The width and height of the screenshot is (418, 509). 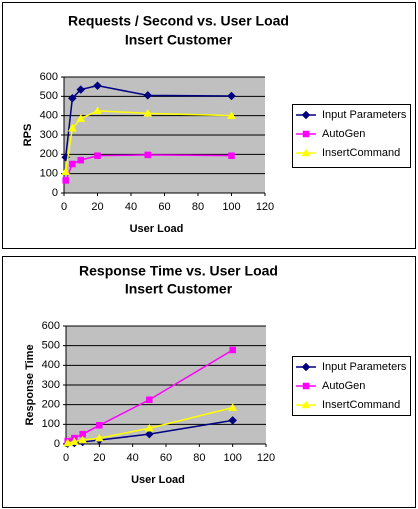 I want to click on chart-title: Response Time vs. User Load, so click(x=178, y=271).